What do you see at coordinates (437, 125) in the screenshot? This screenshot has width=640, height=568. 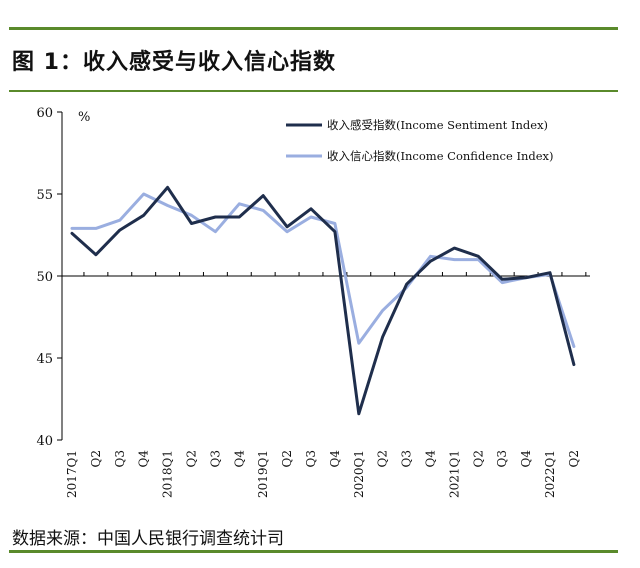 I see `legend-label-1: 收入感受指数(Income Sentiment Index)` at bounding box center [437, 125].